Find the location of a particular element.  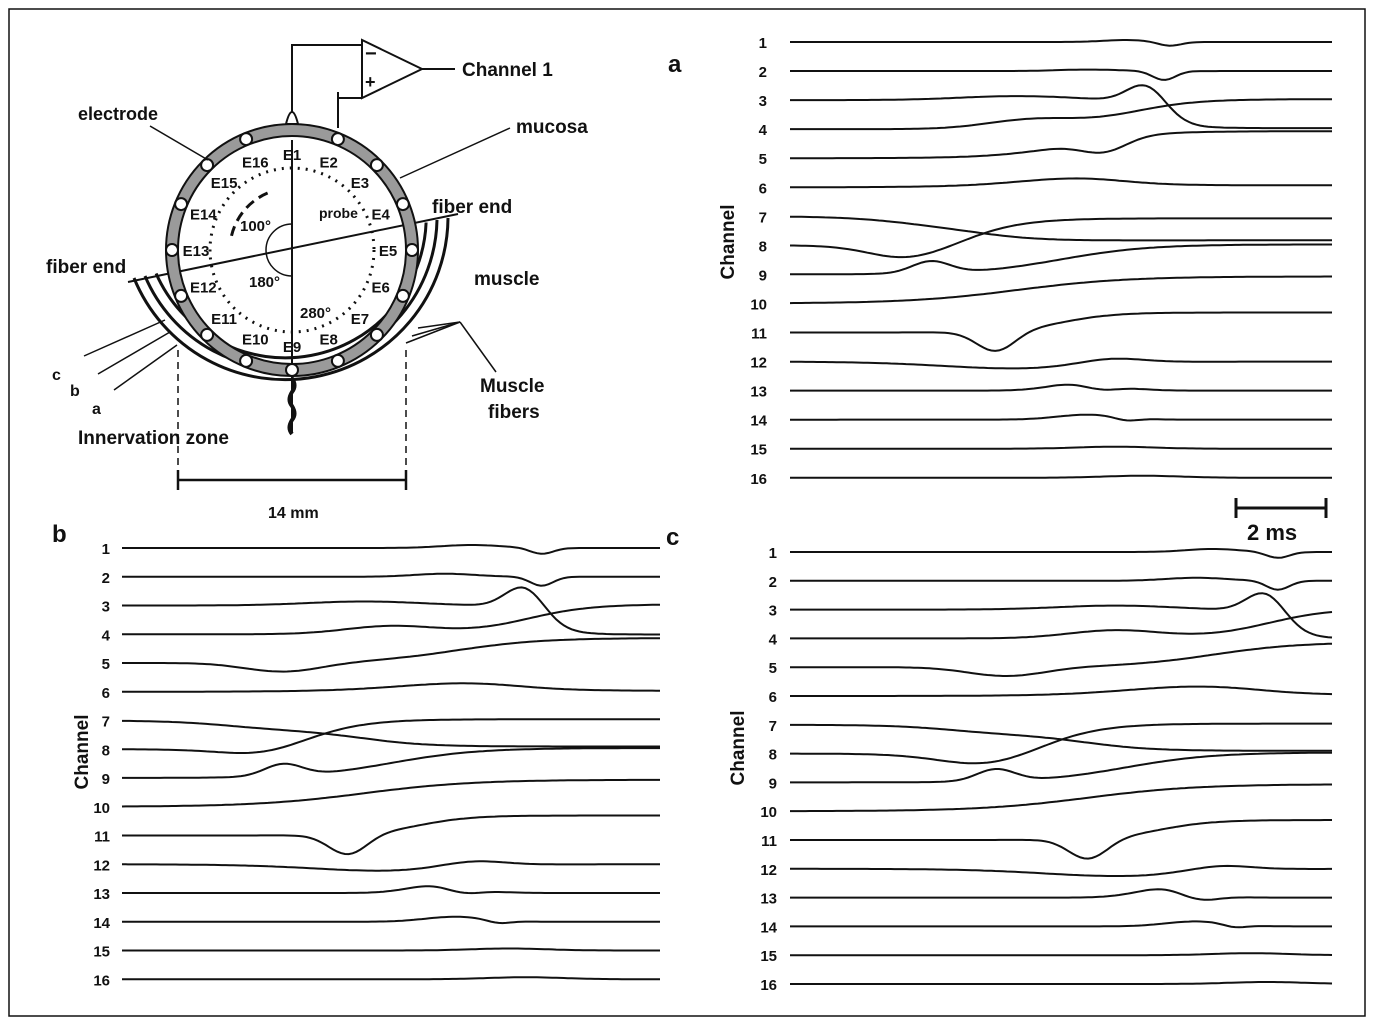

electrode-e12-label: E12 is located at coordinates (203, 288).